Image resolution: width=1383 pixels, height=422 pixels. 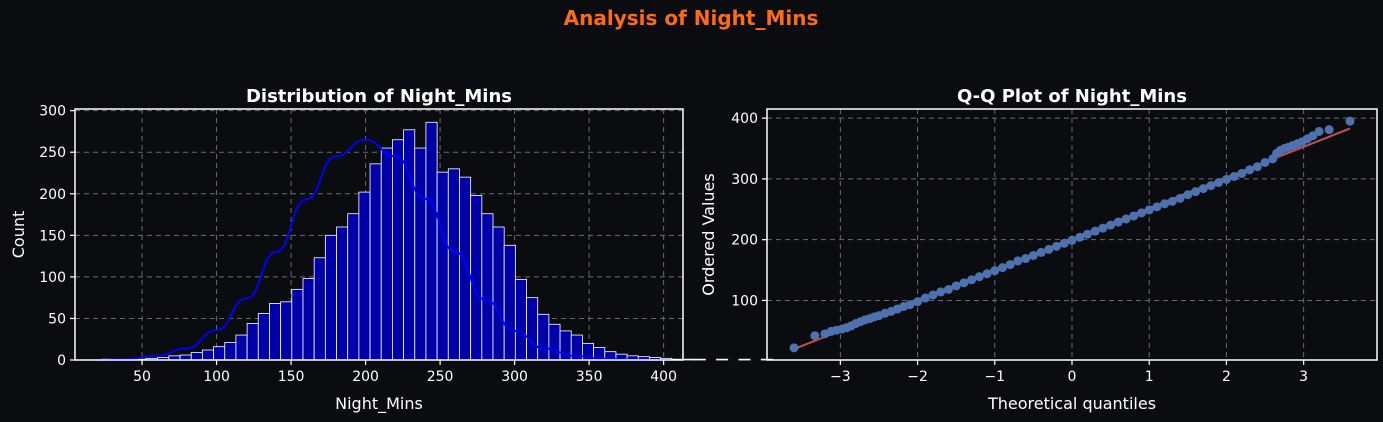 What do you see at coordinates (994, 377) in the screenshot?
I see `qq-x-tick-label: −1` at bounding box center [994, 377].